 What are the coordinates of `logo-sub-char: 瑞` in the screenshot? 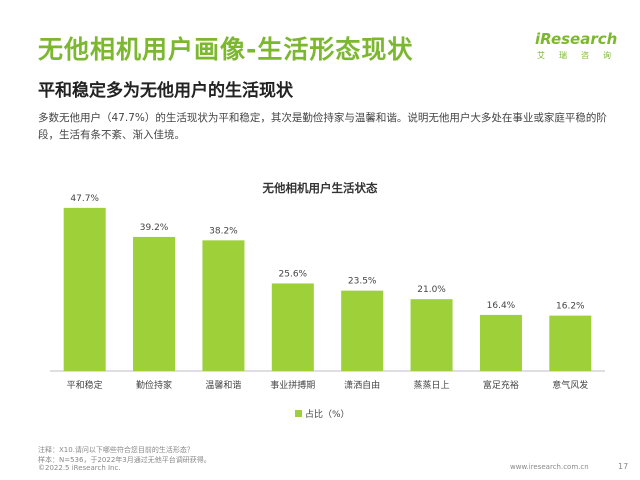 It's located at (563, 55).